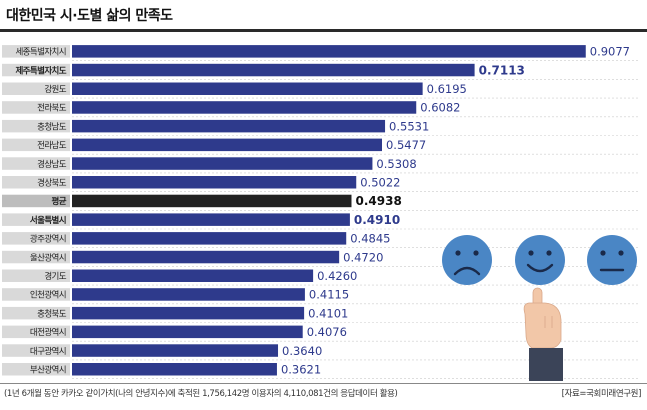  What do you see at coordinates (502, 70) in the screenshot?
I see `value-label: 0.7113` at bounding box center [502, 70].